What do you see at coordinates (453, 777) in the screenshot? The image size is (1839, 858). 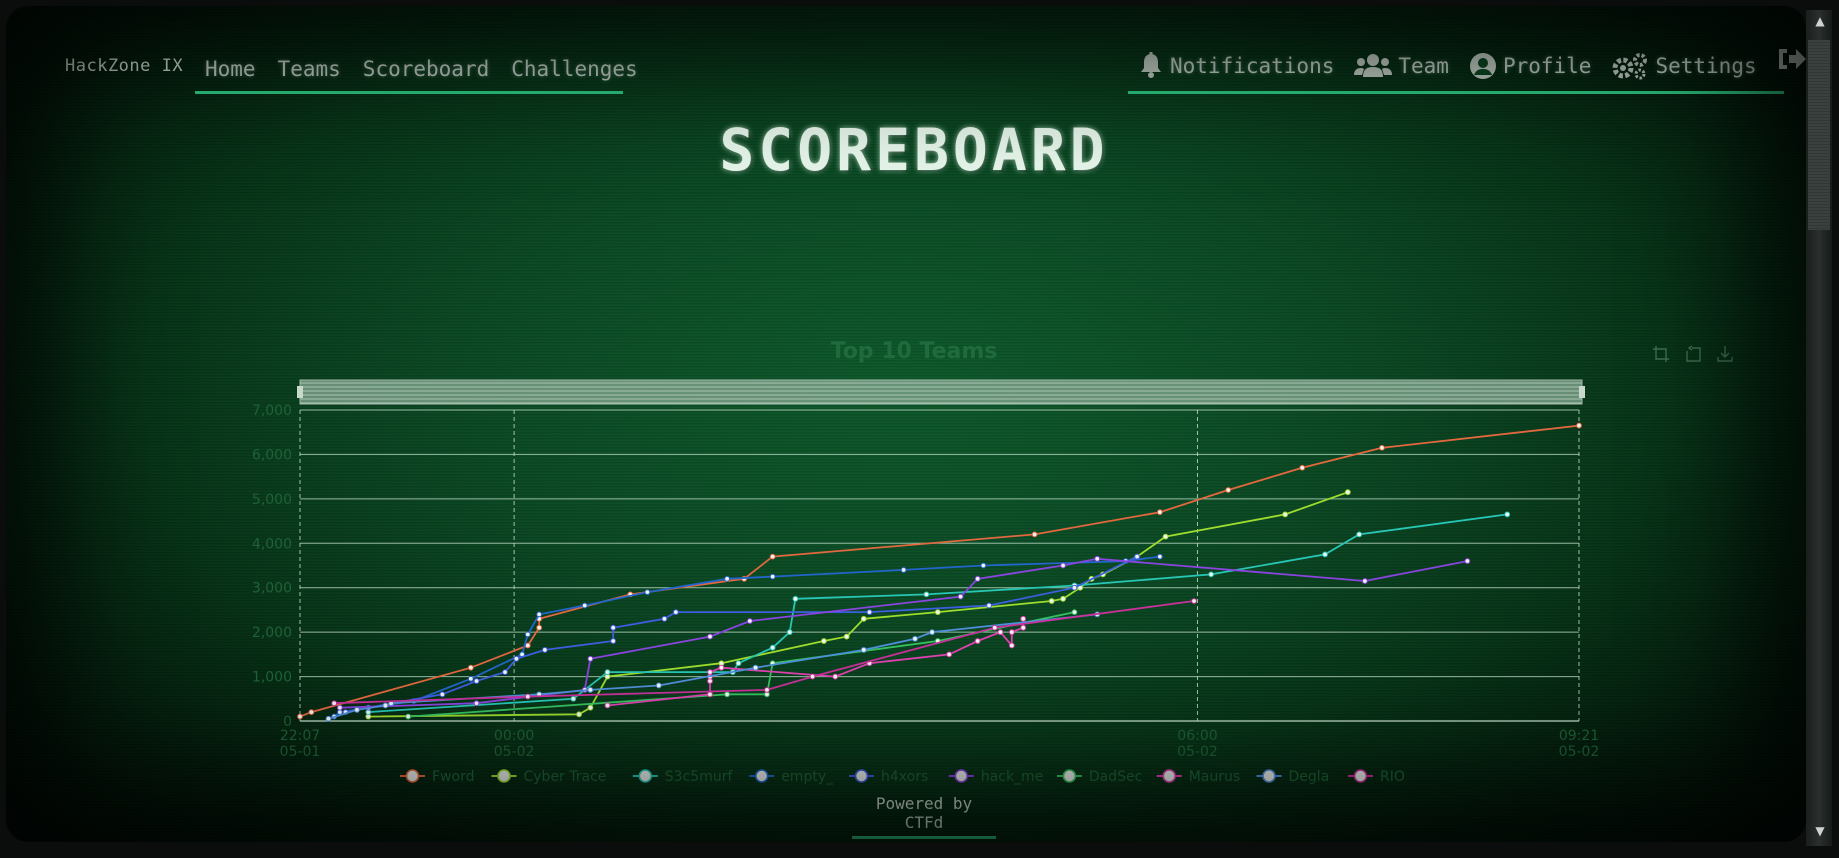 I see `legend-label-Fword: Fword` at bounding box center [453, 777].